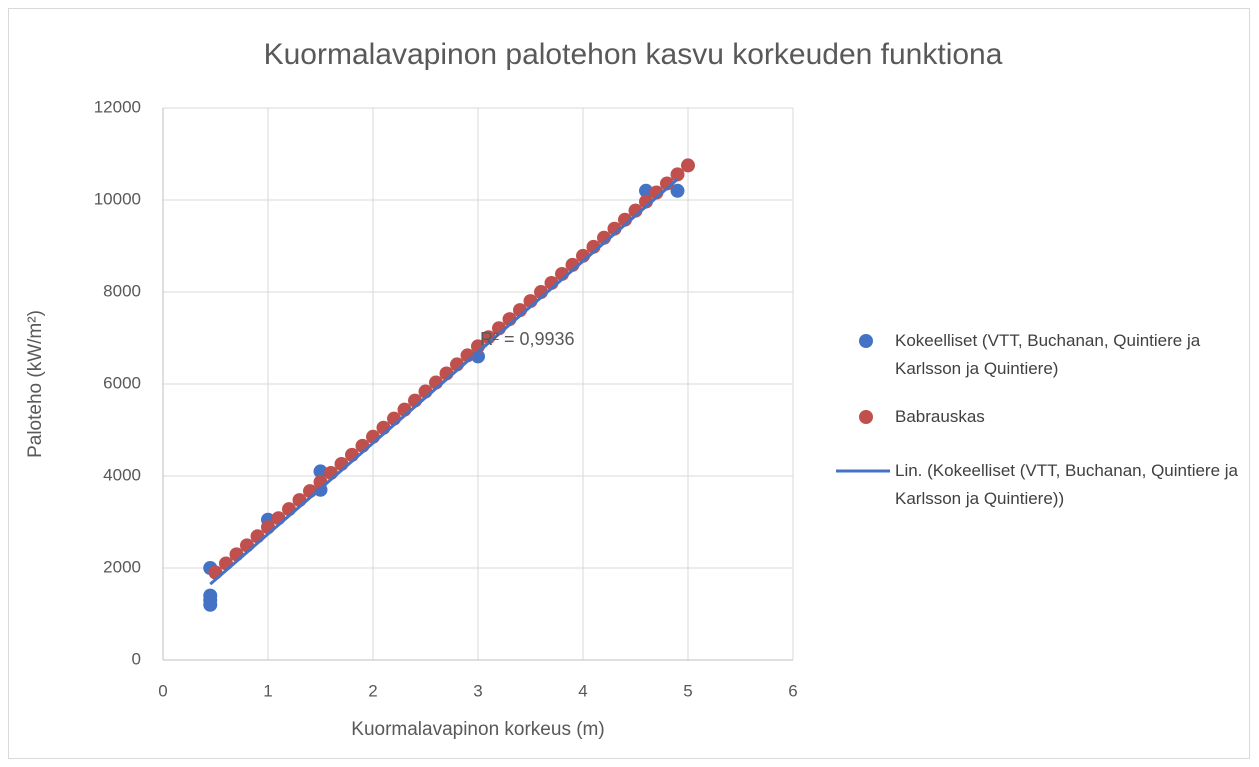 The width and height of the screenshot is (1259, 767). What do you see at coordinates (582, 690) in the screenshot?
I see `x-tick-label: 4` at bounding box center [582, 690].